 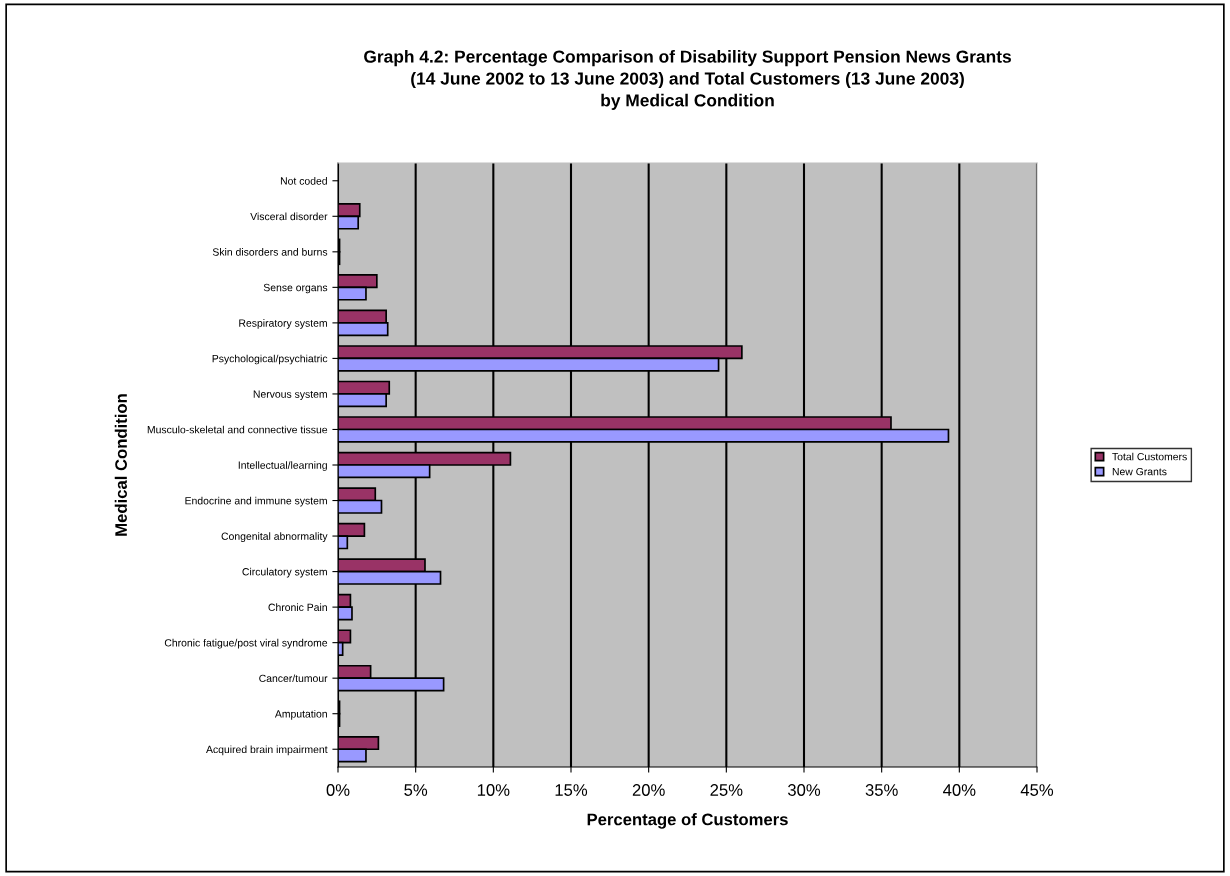 I want to click on x-tick-label: 5%, so click(x=416, y=790).